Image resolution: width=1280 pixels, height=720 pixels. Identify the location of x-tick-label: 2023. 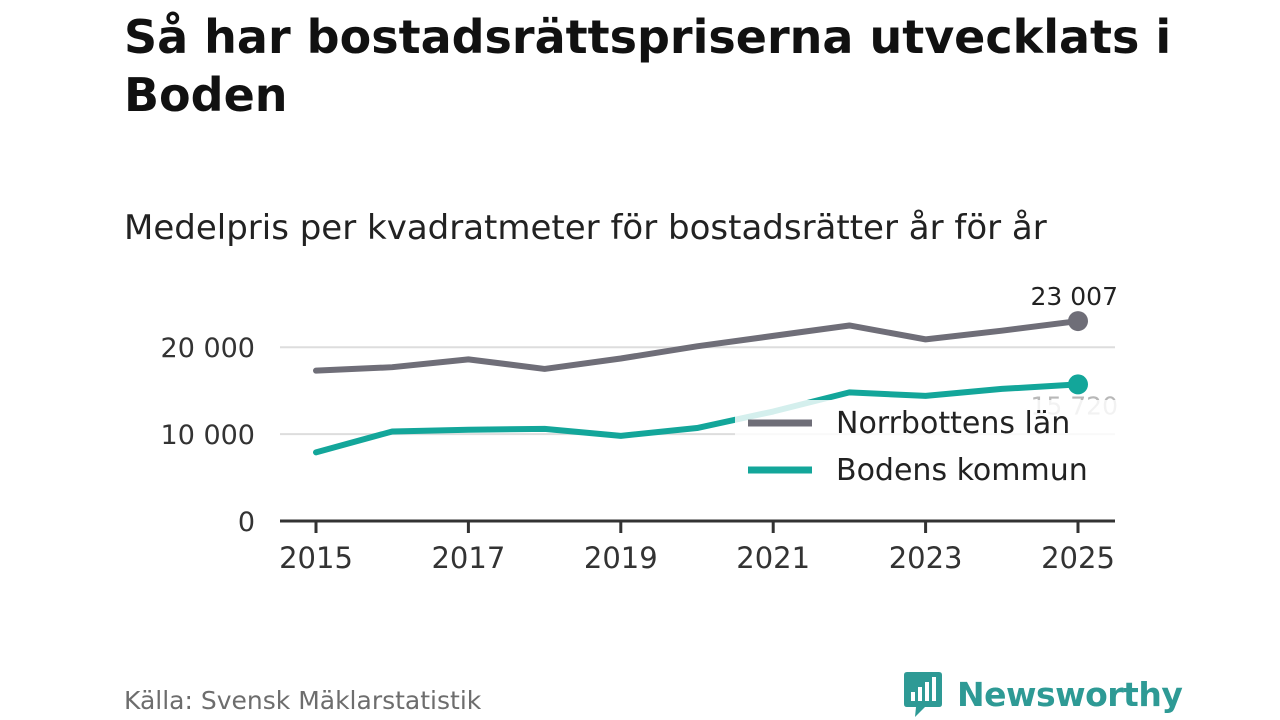
(926, 558).